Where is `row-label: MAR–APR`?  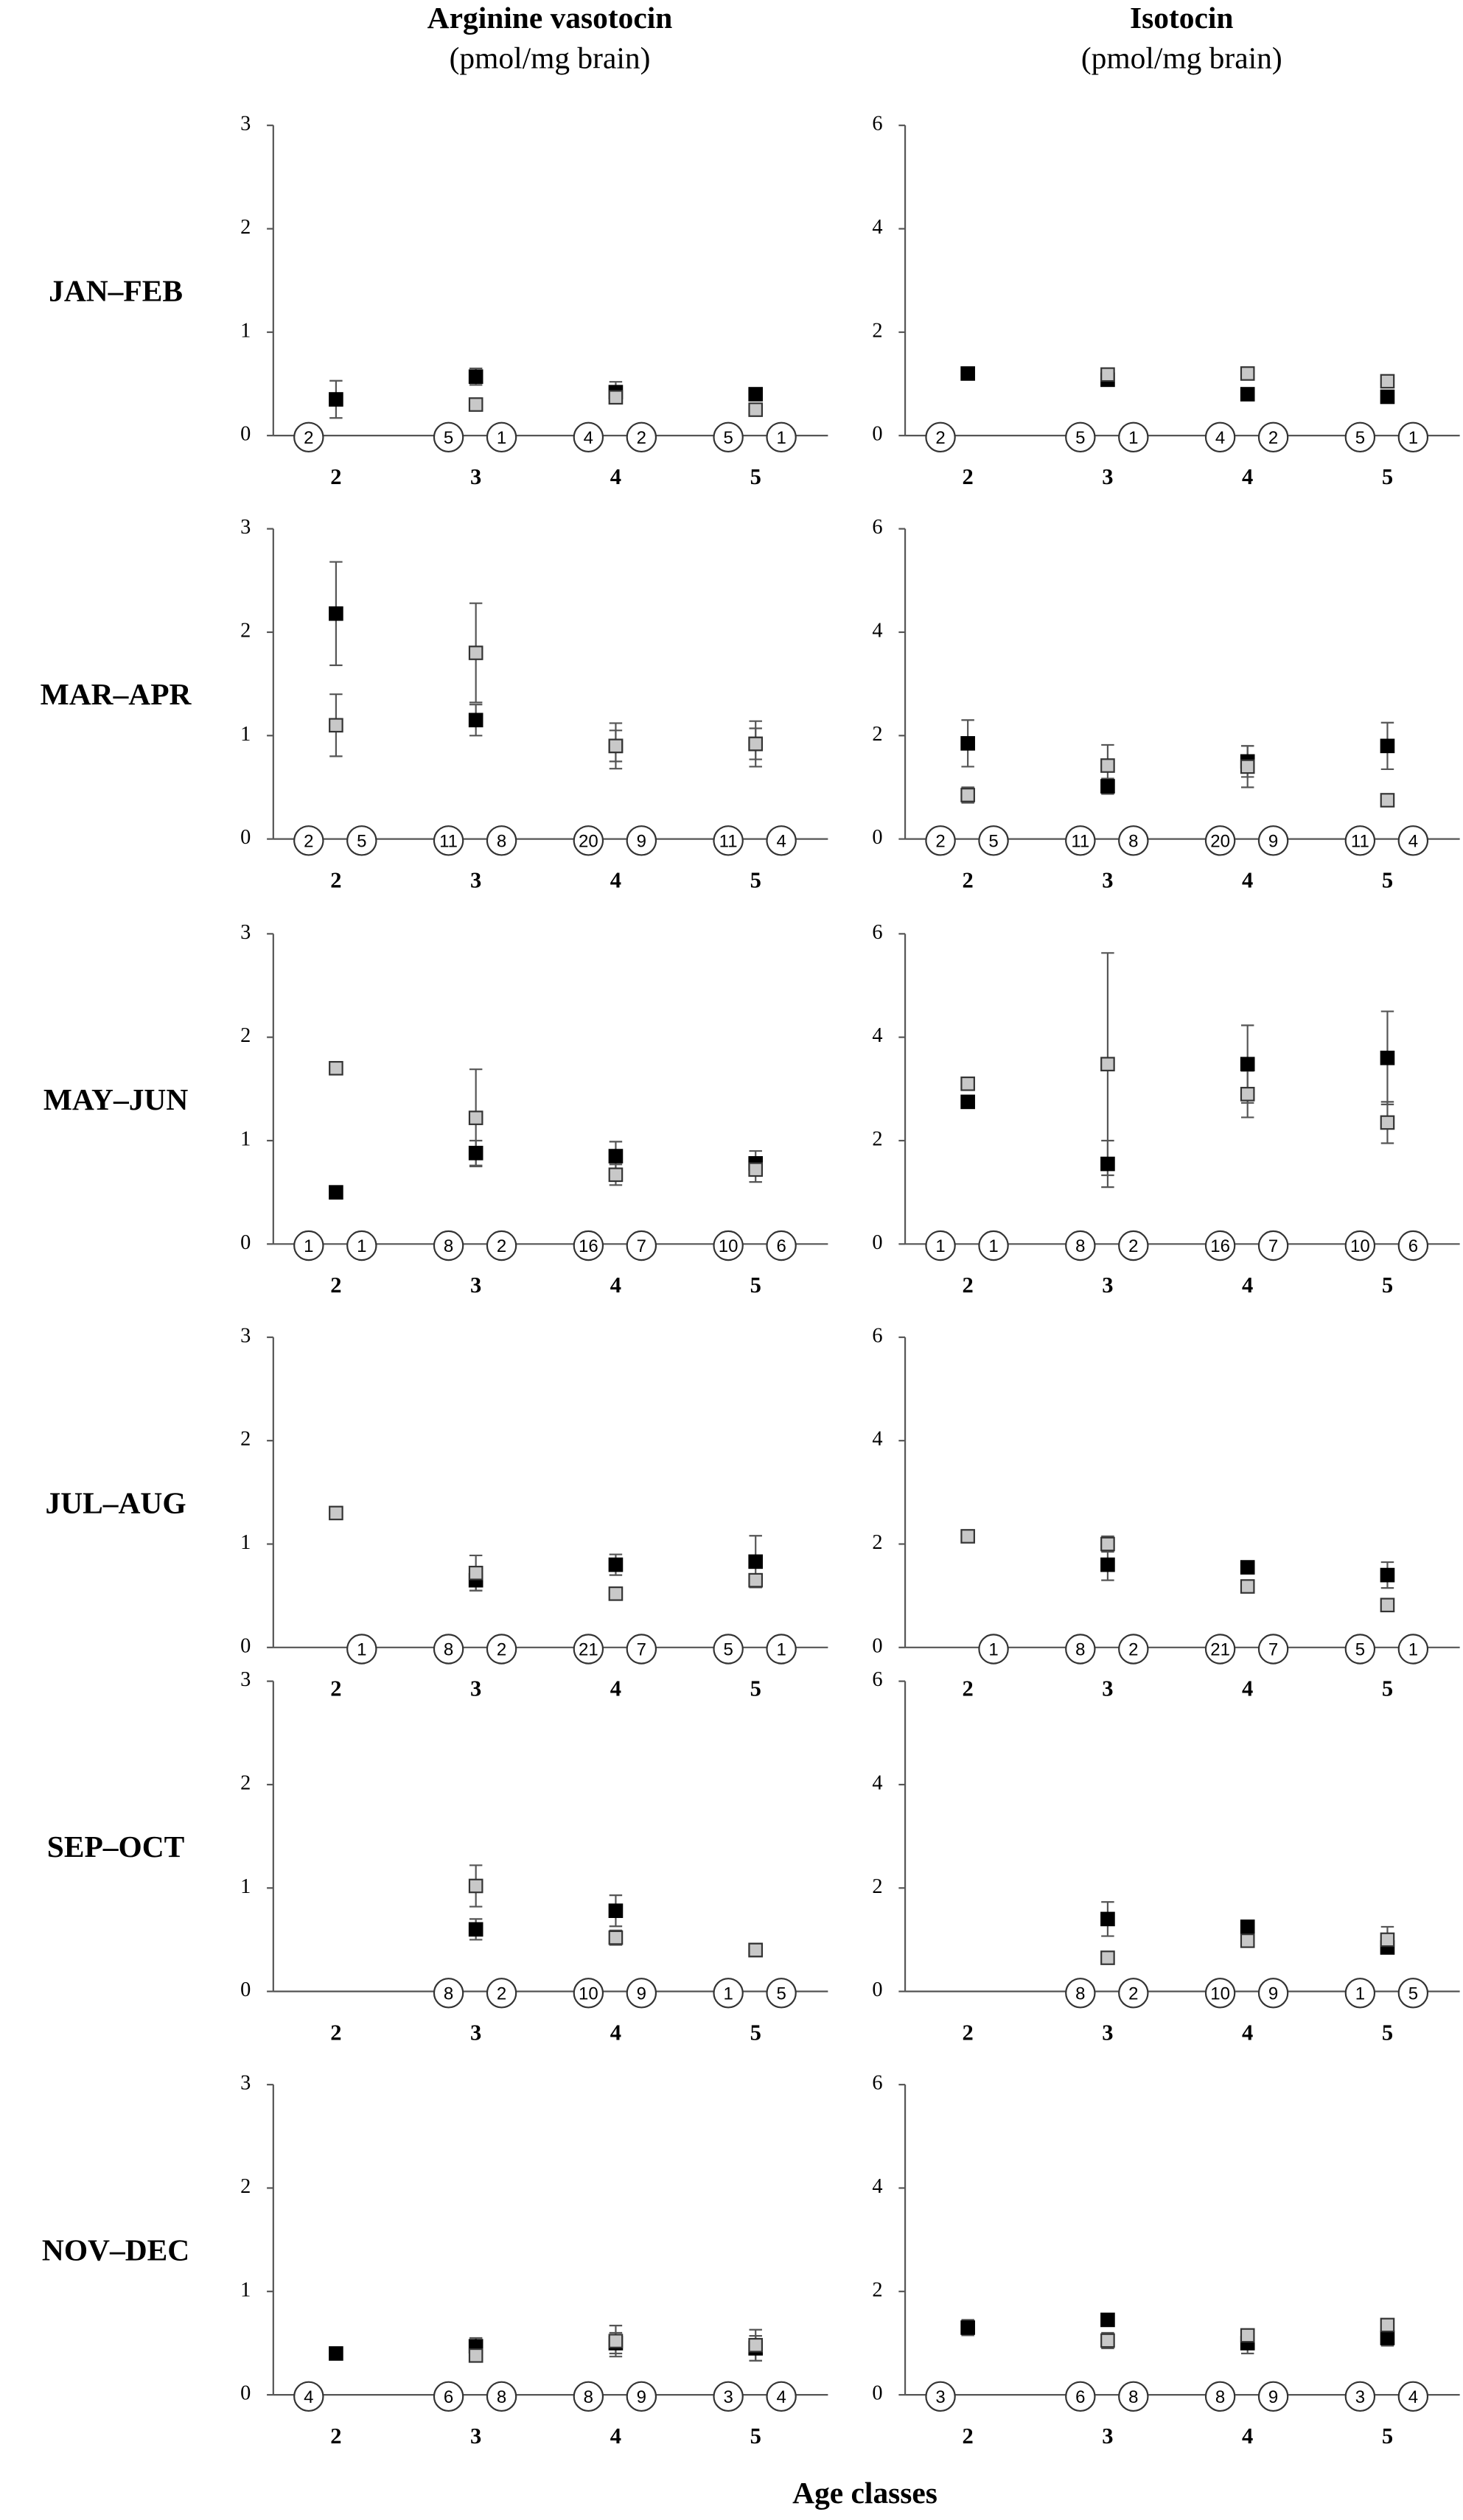 row-label: MAR–APR is located at coordinates (116, 694).